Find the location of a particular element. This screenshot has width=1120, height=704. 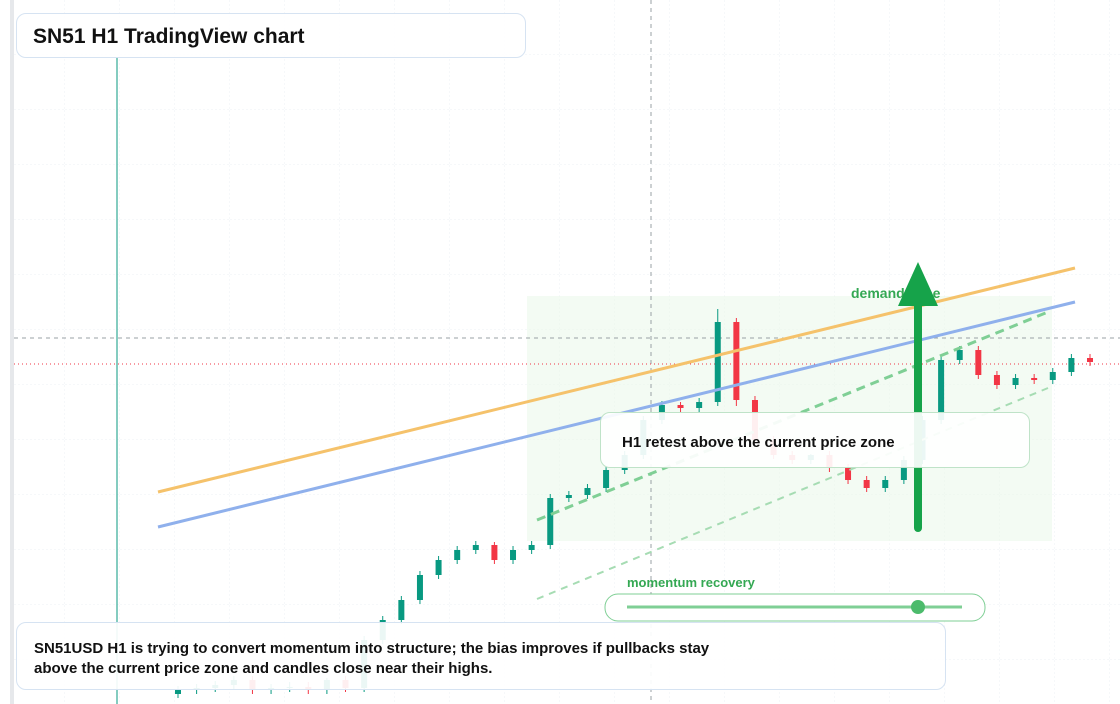

title-box: SN51 H1 TradingView chart is located at coordinates (271, 35).